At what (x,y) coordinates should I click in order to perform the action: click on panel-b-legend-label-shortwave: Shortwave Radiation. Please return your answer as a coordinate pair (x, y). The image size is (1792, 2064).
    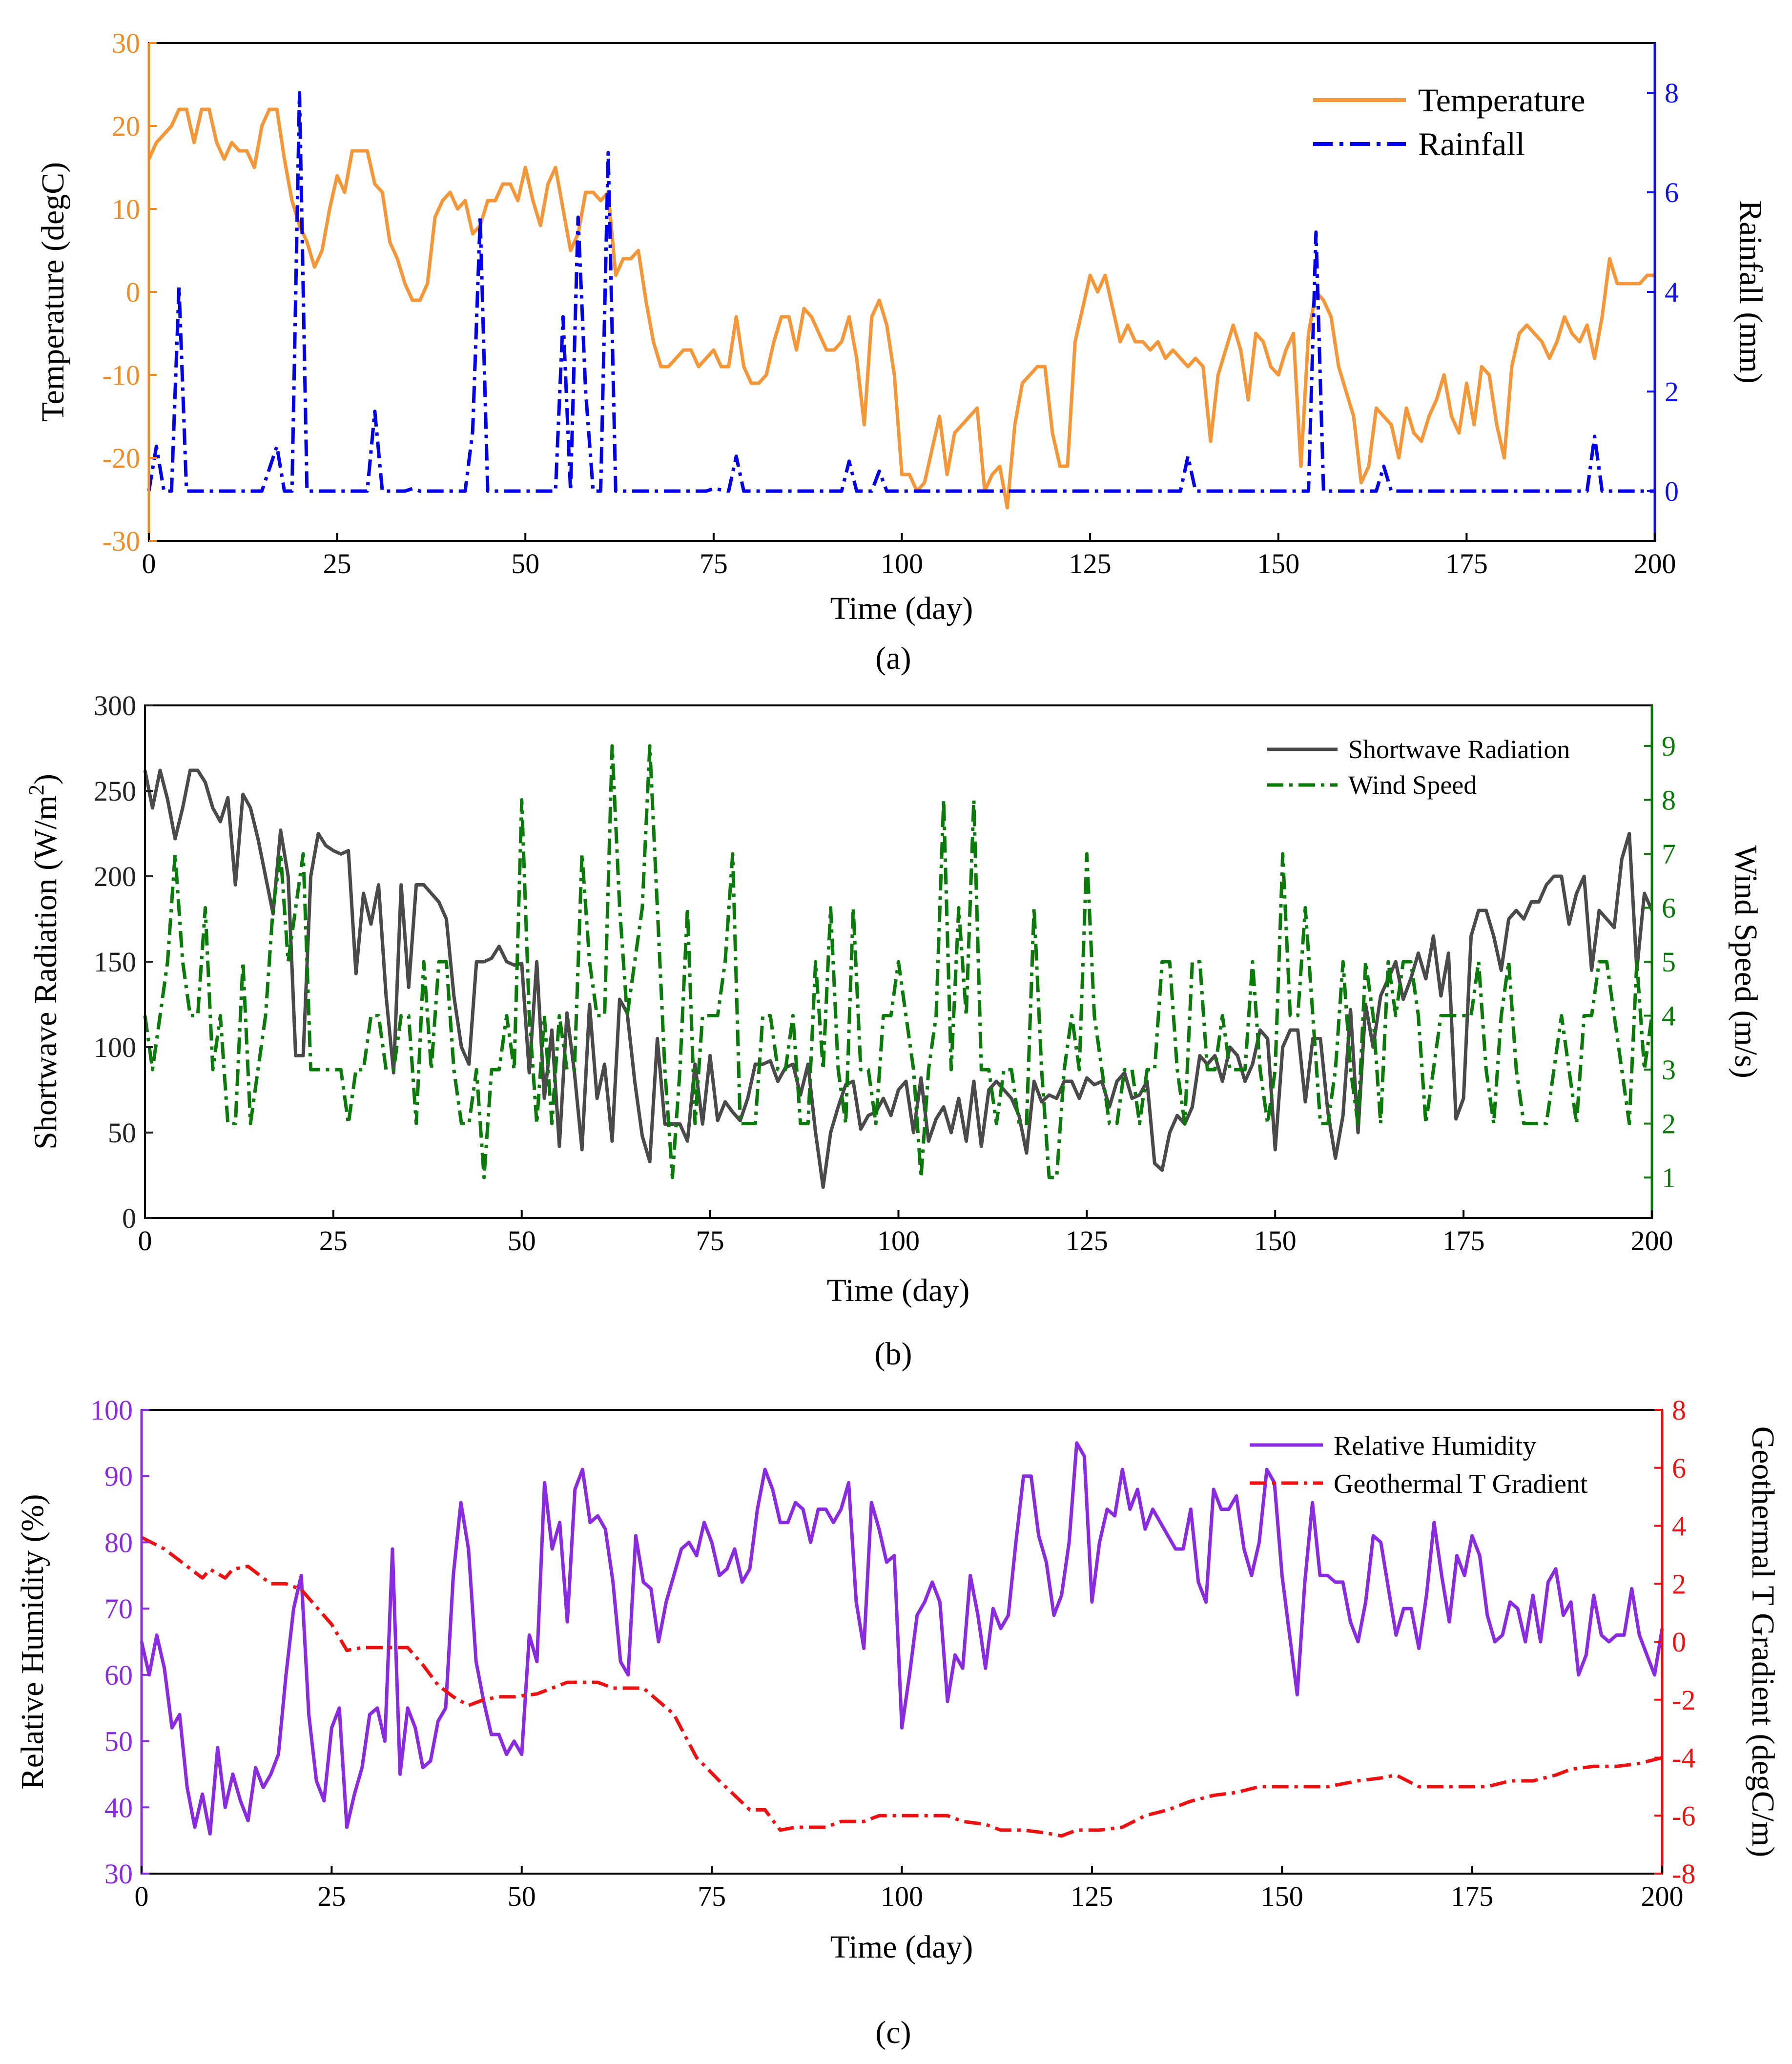
    Looking at the image, I should click on (1459, 749).